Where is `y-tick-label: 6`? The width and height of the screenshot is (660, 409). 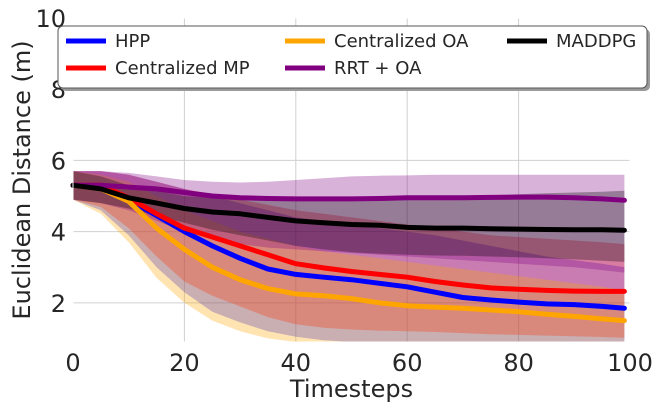 y-tick-label: 6 is located at coordinates (58, 161).